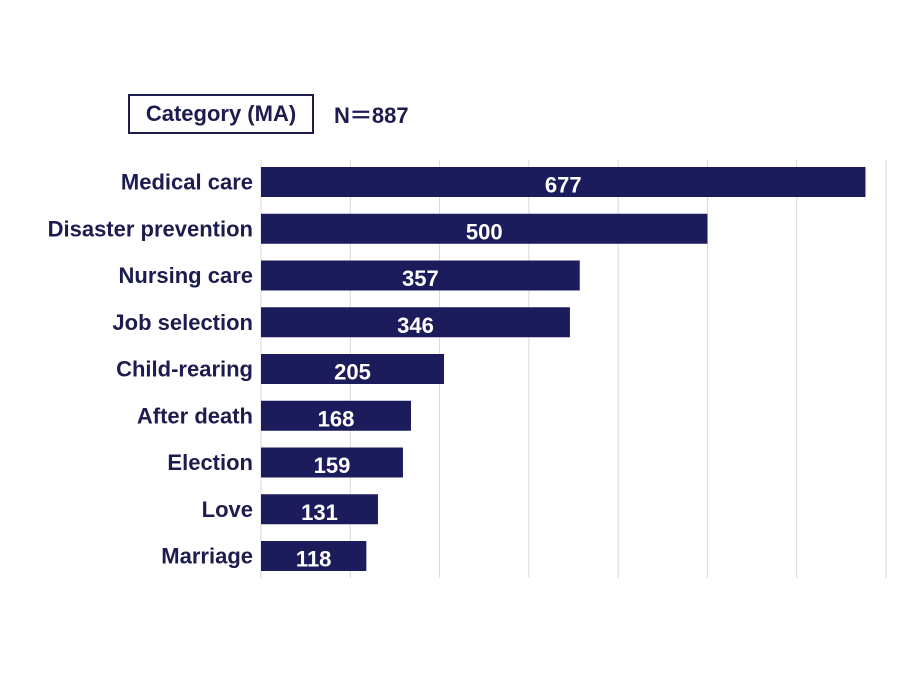 The width and height of the screenshot is (900, 675). I want to click on value-label: 159, so click(332, 465).